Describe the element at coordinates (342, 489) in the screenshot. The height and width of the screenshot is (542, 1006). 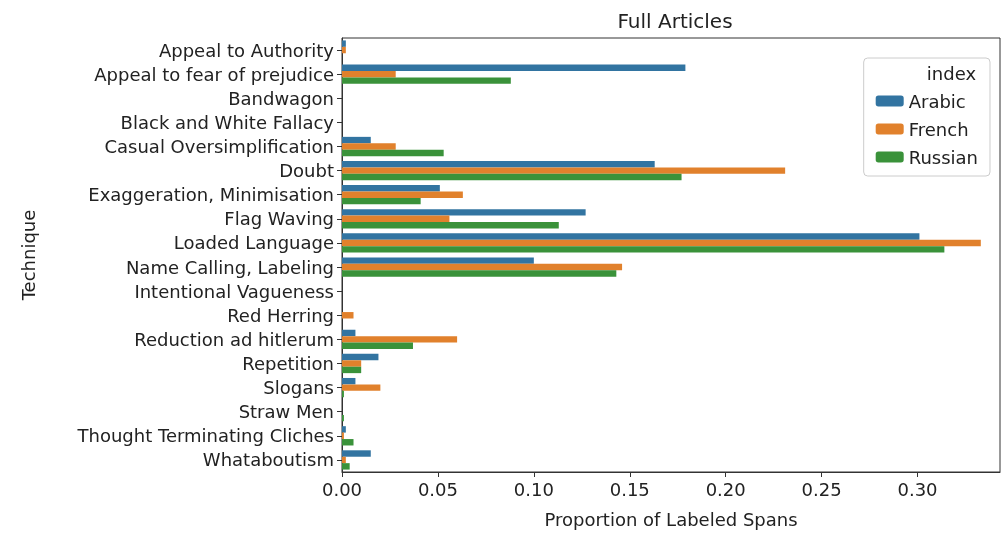
I see `x-tick-label: 0.00` at that location.